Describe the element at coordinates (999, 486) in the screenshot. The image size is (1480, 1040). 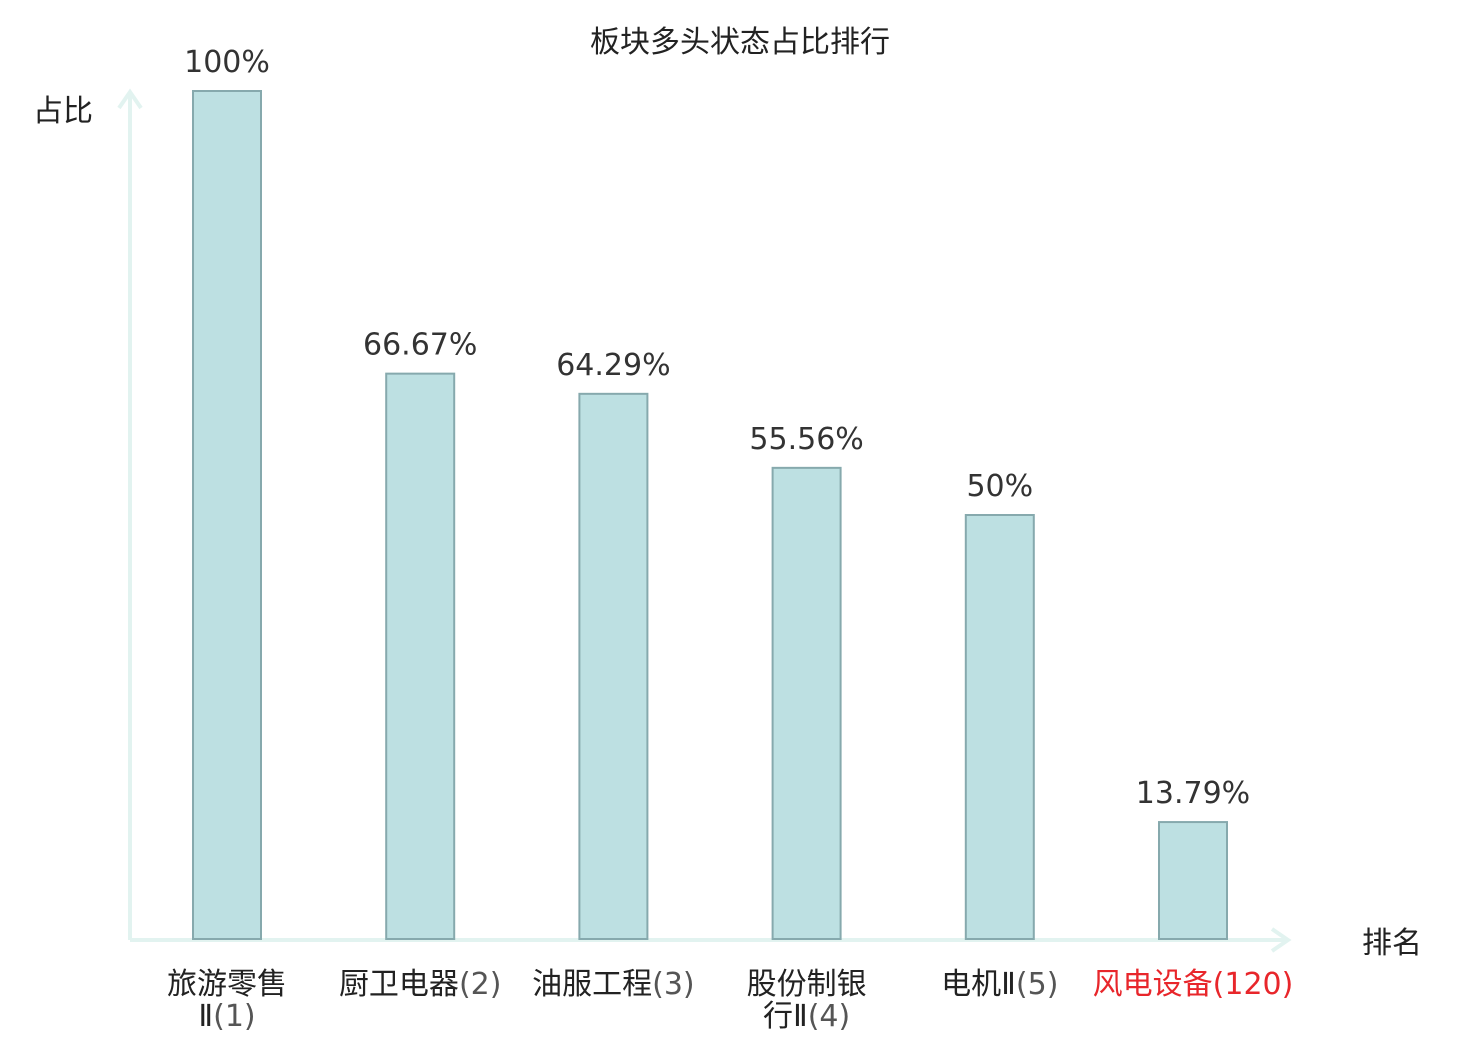
I see `value-label-5: 50%` at that location.